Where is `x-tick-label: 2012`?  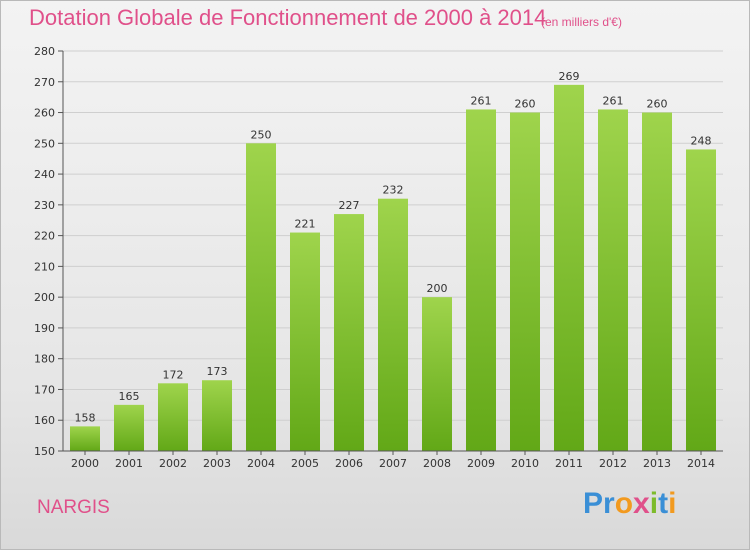
x-tick-label: 2012 is located at coordinates (613, 463).